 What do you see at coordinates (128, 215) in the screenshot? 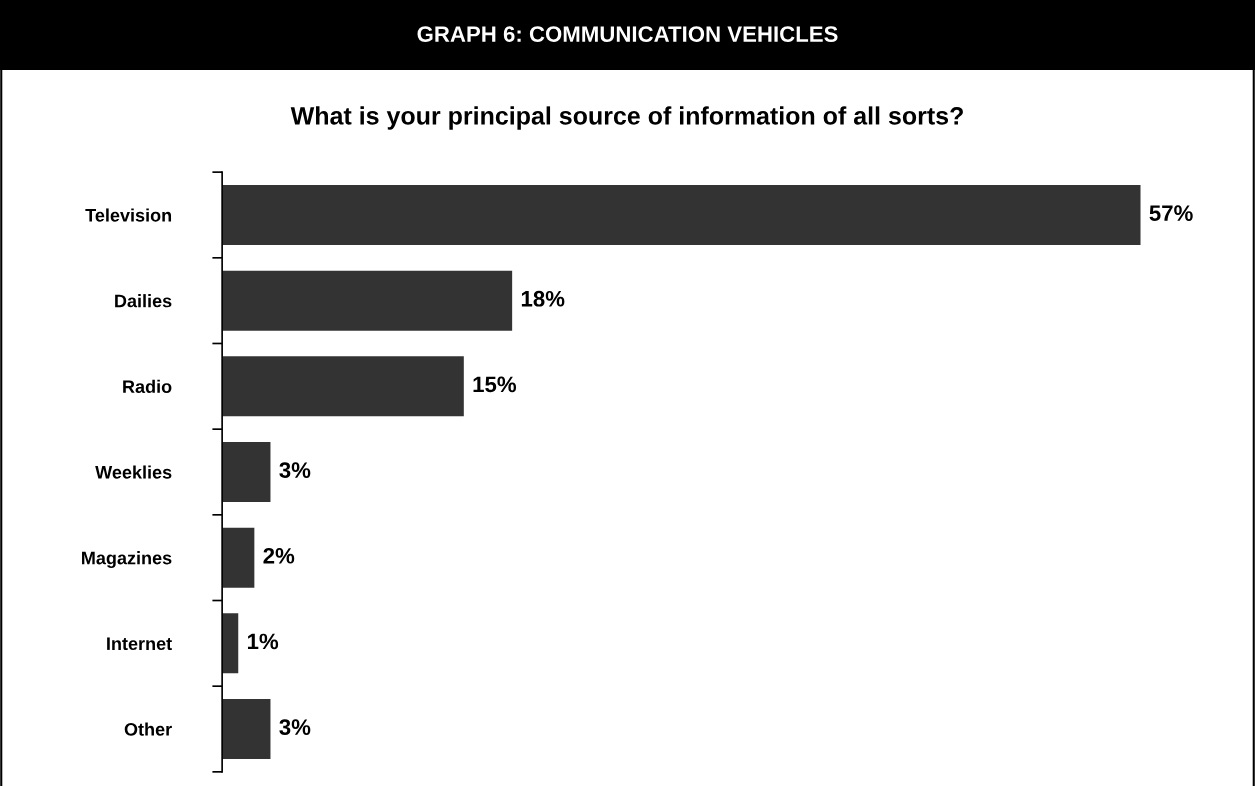
I see `y-tick-label: Television` at bounding box center [128, 215].